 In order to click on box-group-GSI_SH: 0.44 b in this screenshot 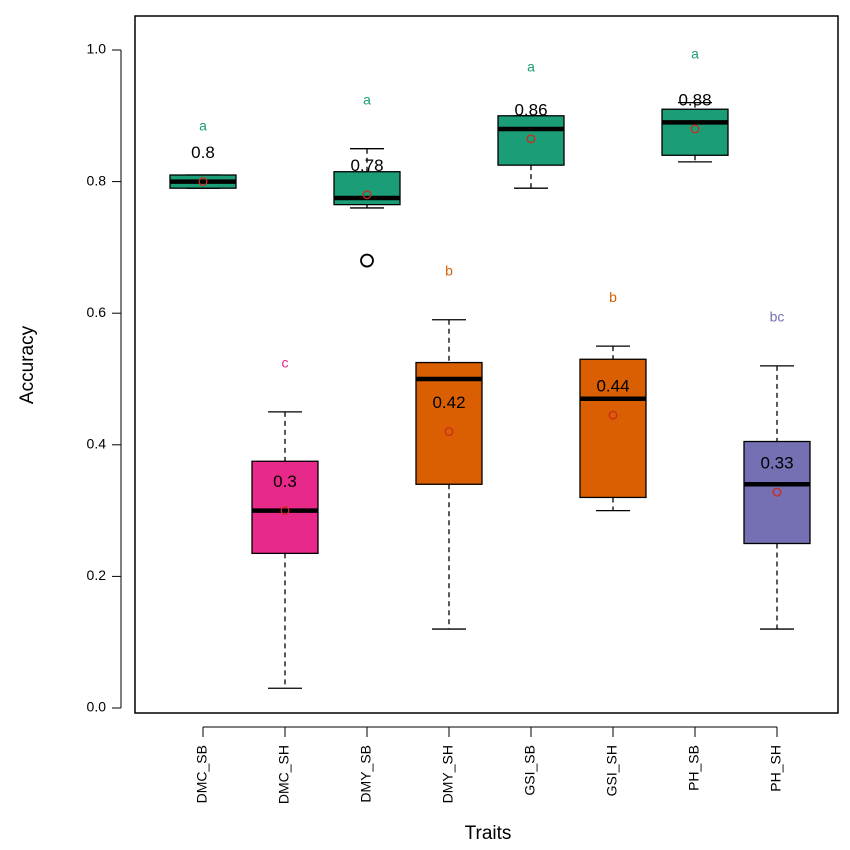, I will do `click(613, 400)`.